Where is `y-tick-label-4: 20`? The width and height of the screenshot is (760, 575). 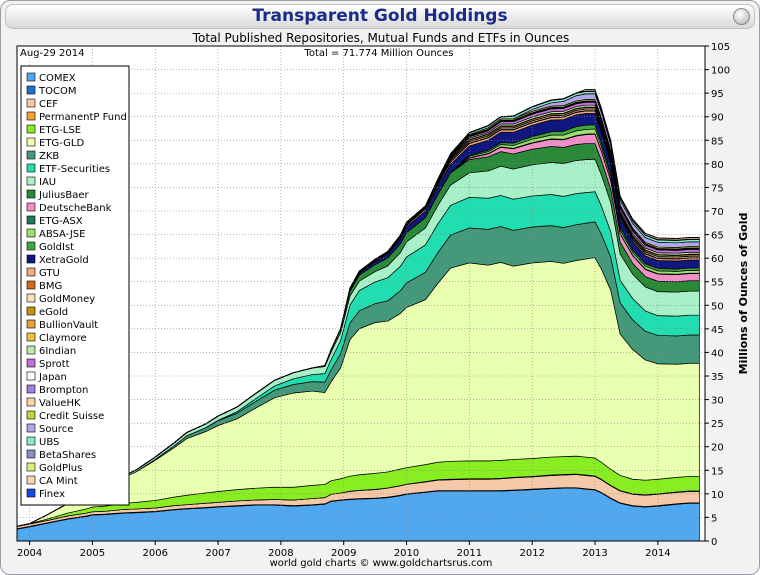 y-tick-label-4: 20 is located at coordinates (717, 448).